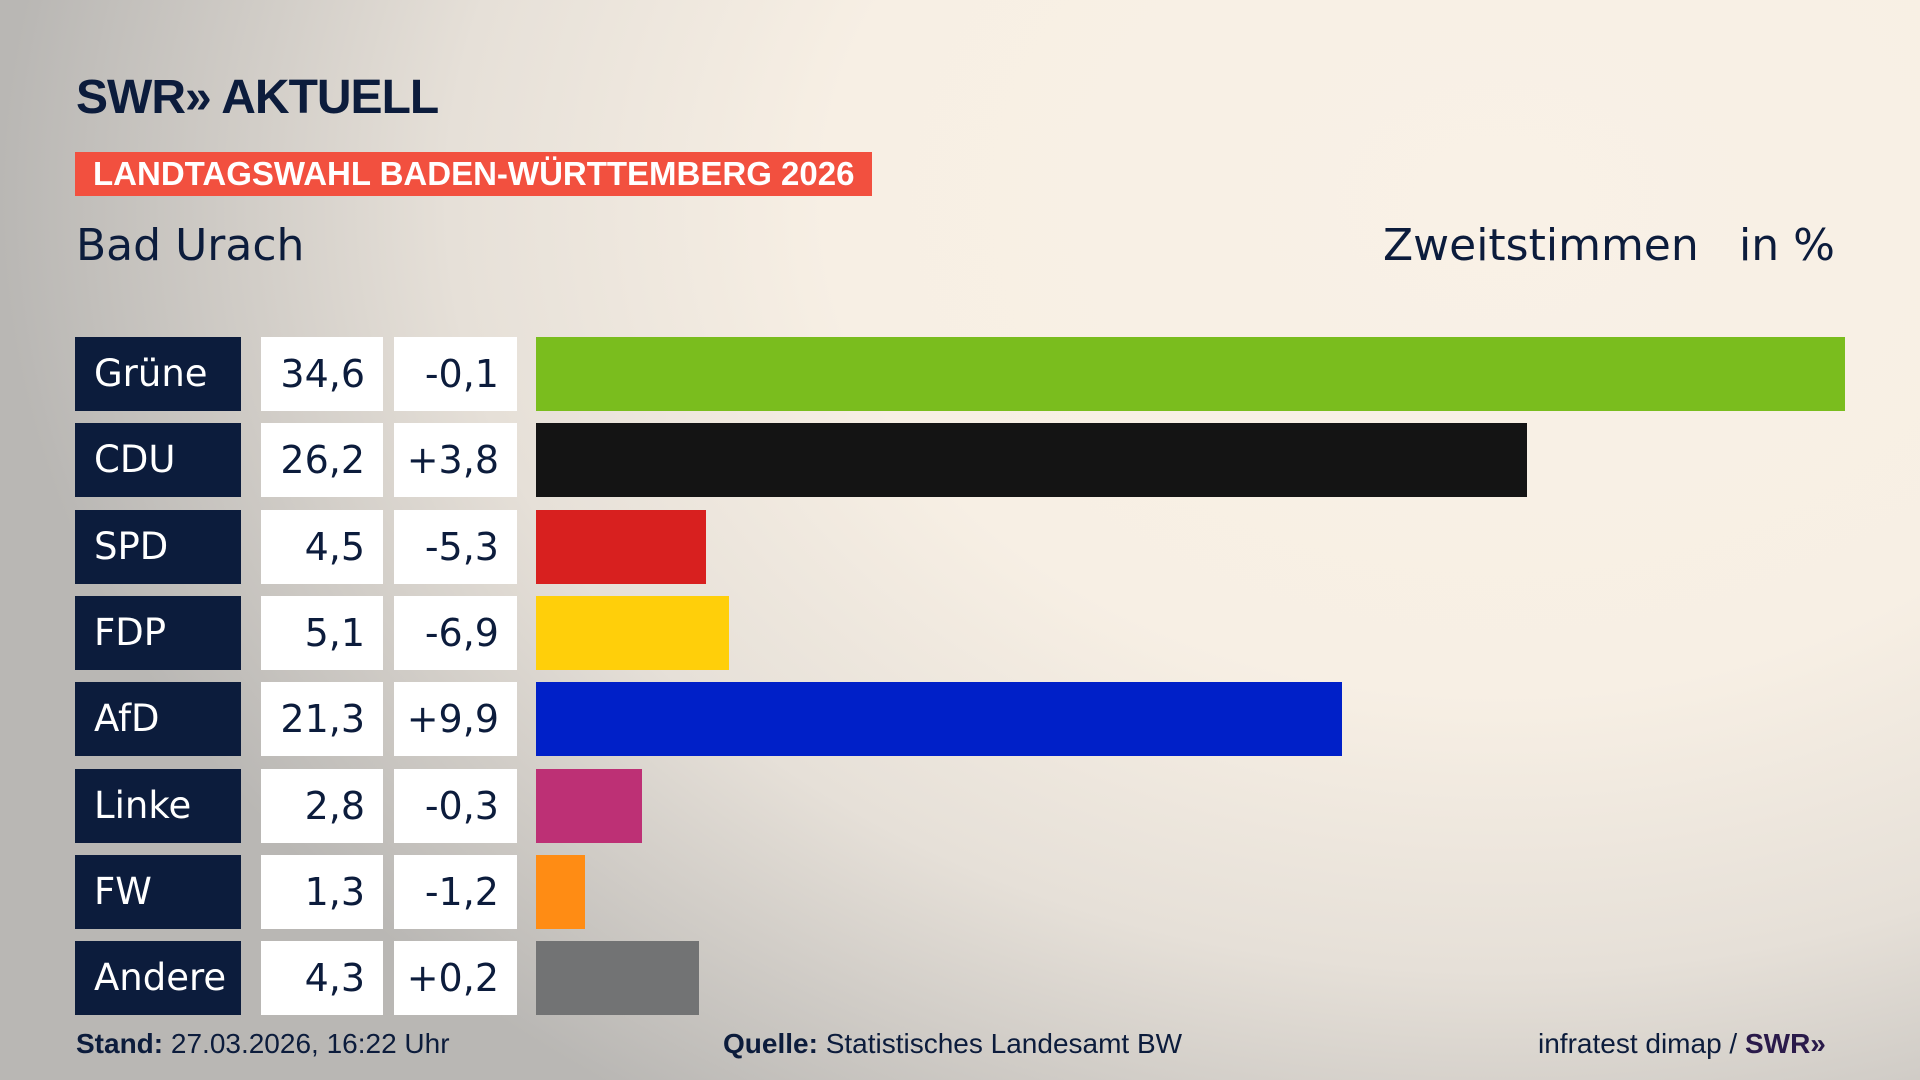 This screenshot has height=1080, width=1920. What do you see at coordinates (322, 546) in the screenshot?
I see `value-label: 4,5` at bounding box center [322, 546].